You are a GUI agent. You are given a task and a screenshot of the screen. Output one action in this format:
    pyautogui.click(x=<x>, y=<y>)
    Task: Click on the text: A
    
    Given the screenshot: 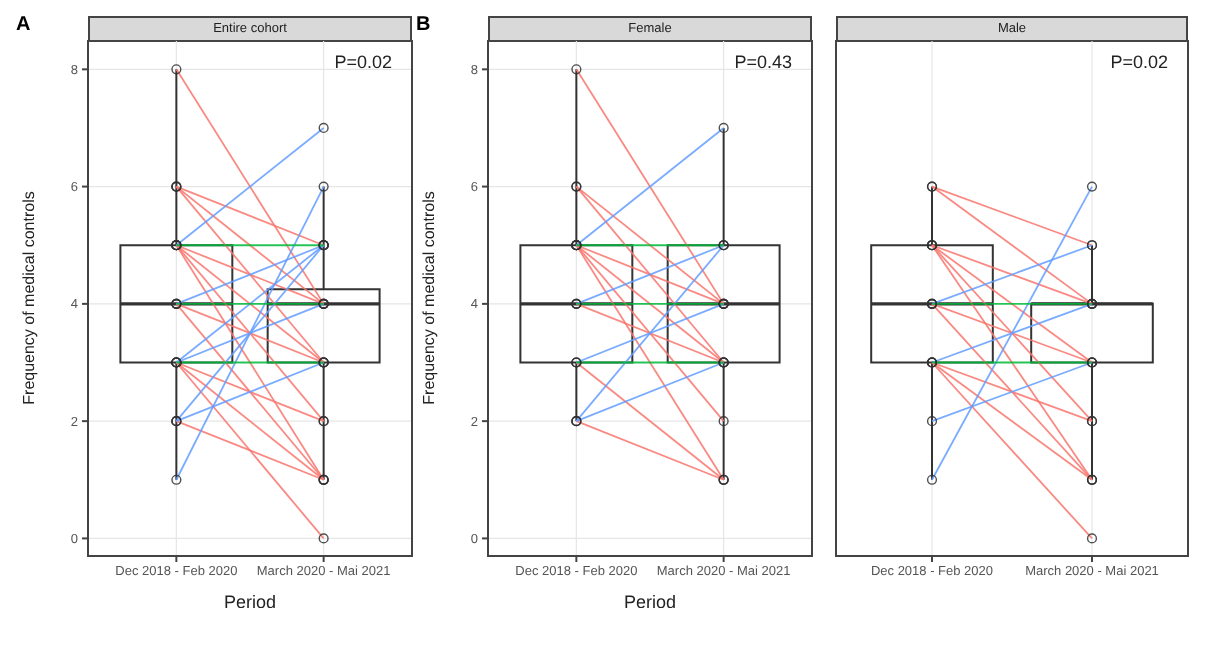 What is the action you would take?
    pyautogui.click(x=23, y=25)
    